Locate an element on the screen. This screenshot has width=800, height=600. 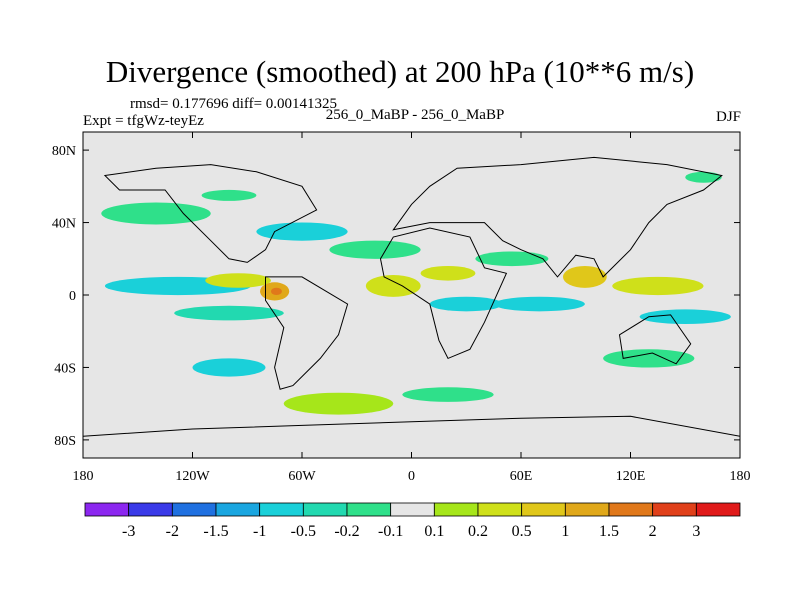
feature-green-south-atlantic is located at coordinates (448, 394).